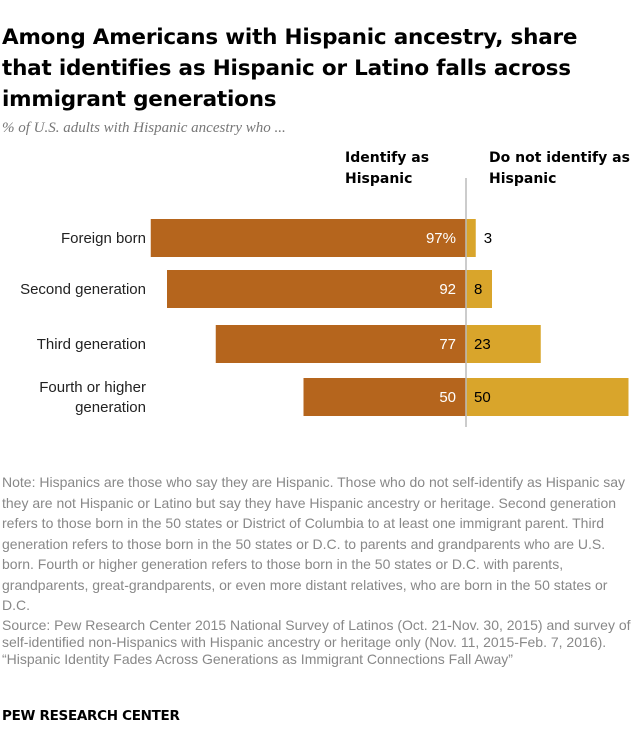 This screenshot has width=640, height=751. Describe the element at coordinates (103, 238) in the screenshot. I see `category-label: Foreign born` at that location.